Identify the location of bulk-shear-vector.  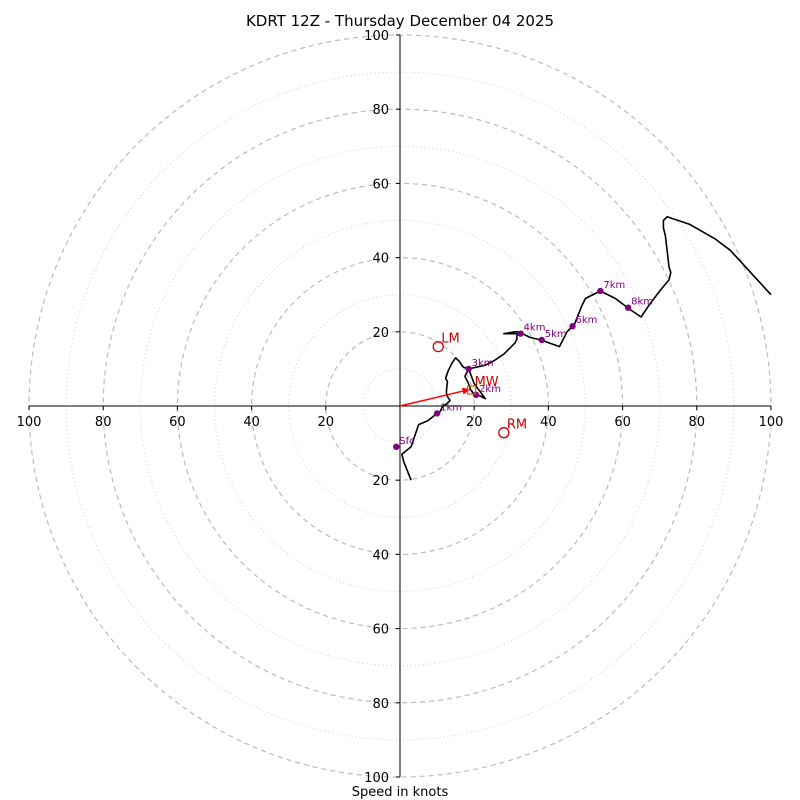
(435, 397).